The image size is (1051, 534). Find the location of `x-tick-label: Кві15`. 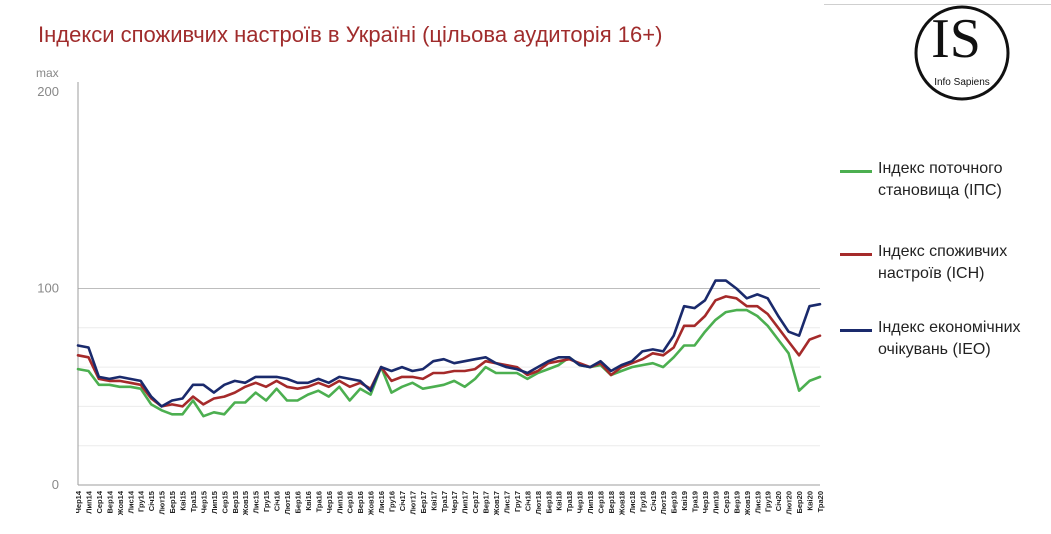

x-tick-label: Кві15 is located at coordinates (183, 501).